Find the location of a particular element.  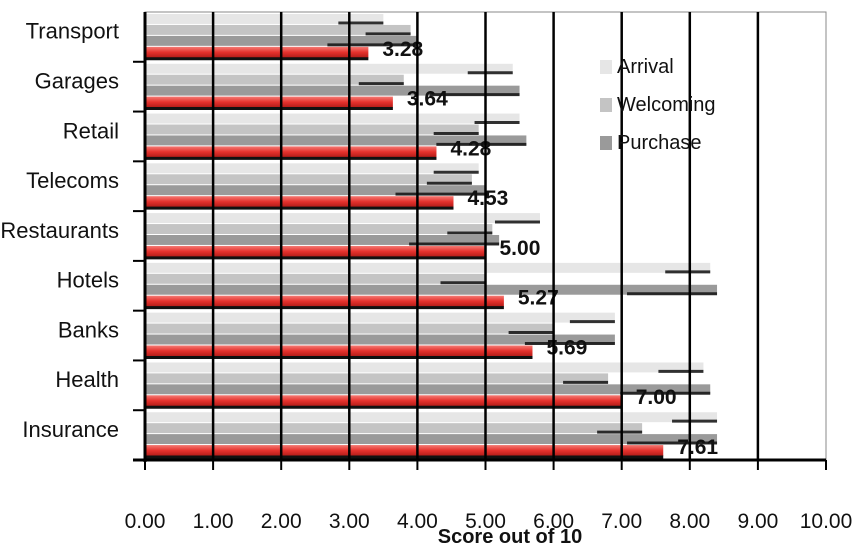

bar-welcoming-garages is located at coordinates (274, 79).